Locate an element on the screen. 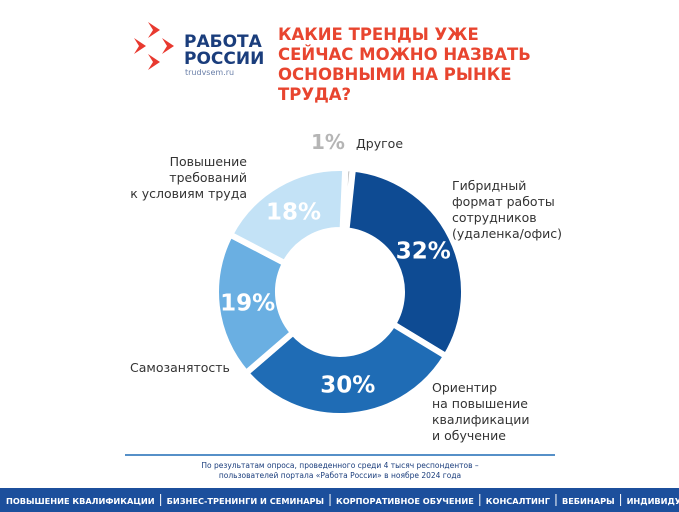  category-label: к условиям труда is located at coordinates (188, 193).